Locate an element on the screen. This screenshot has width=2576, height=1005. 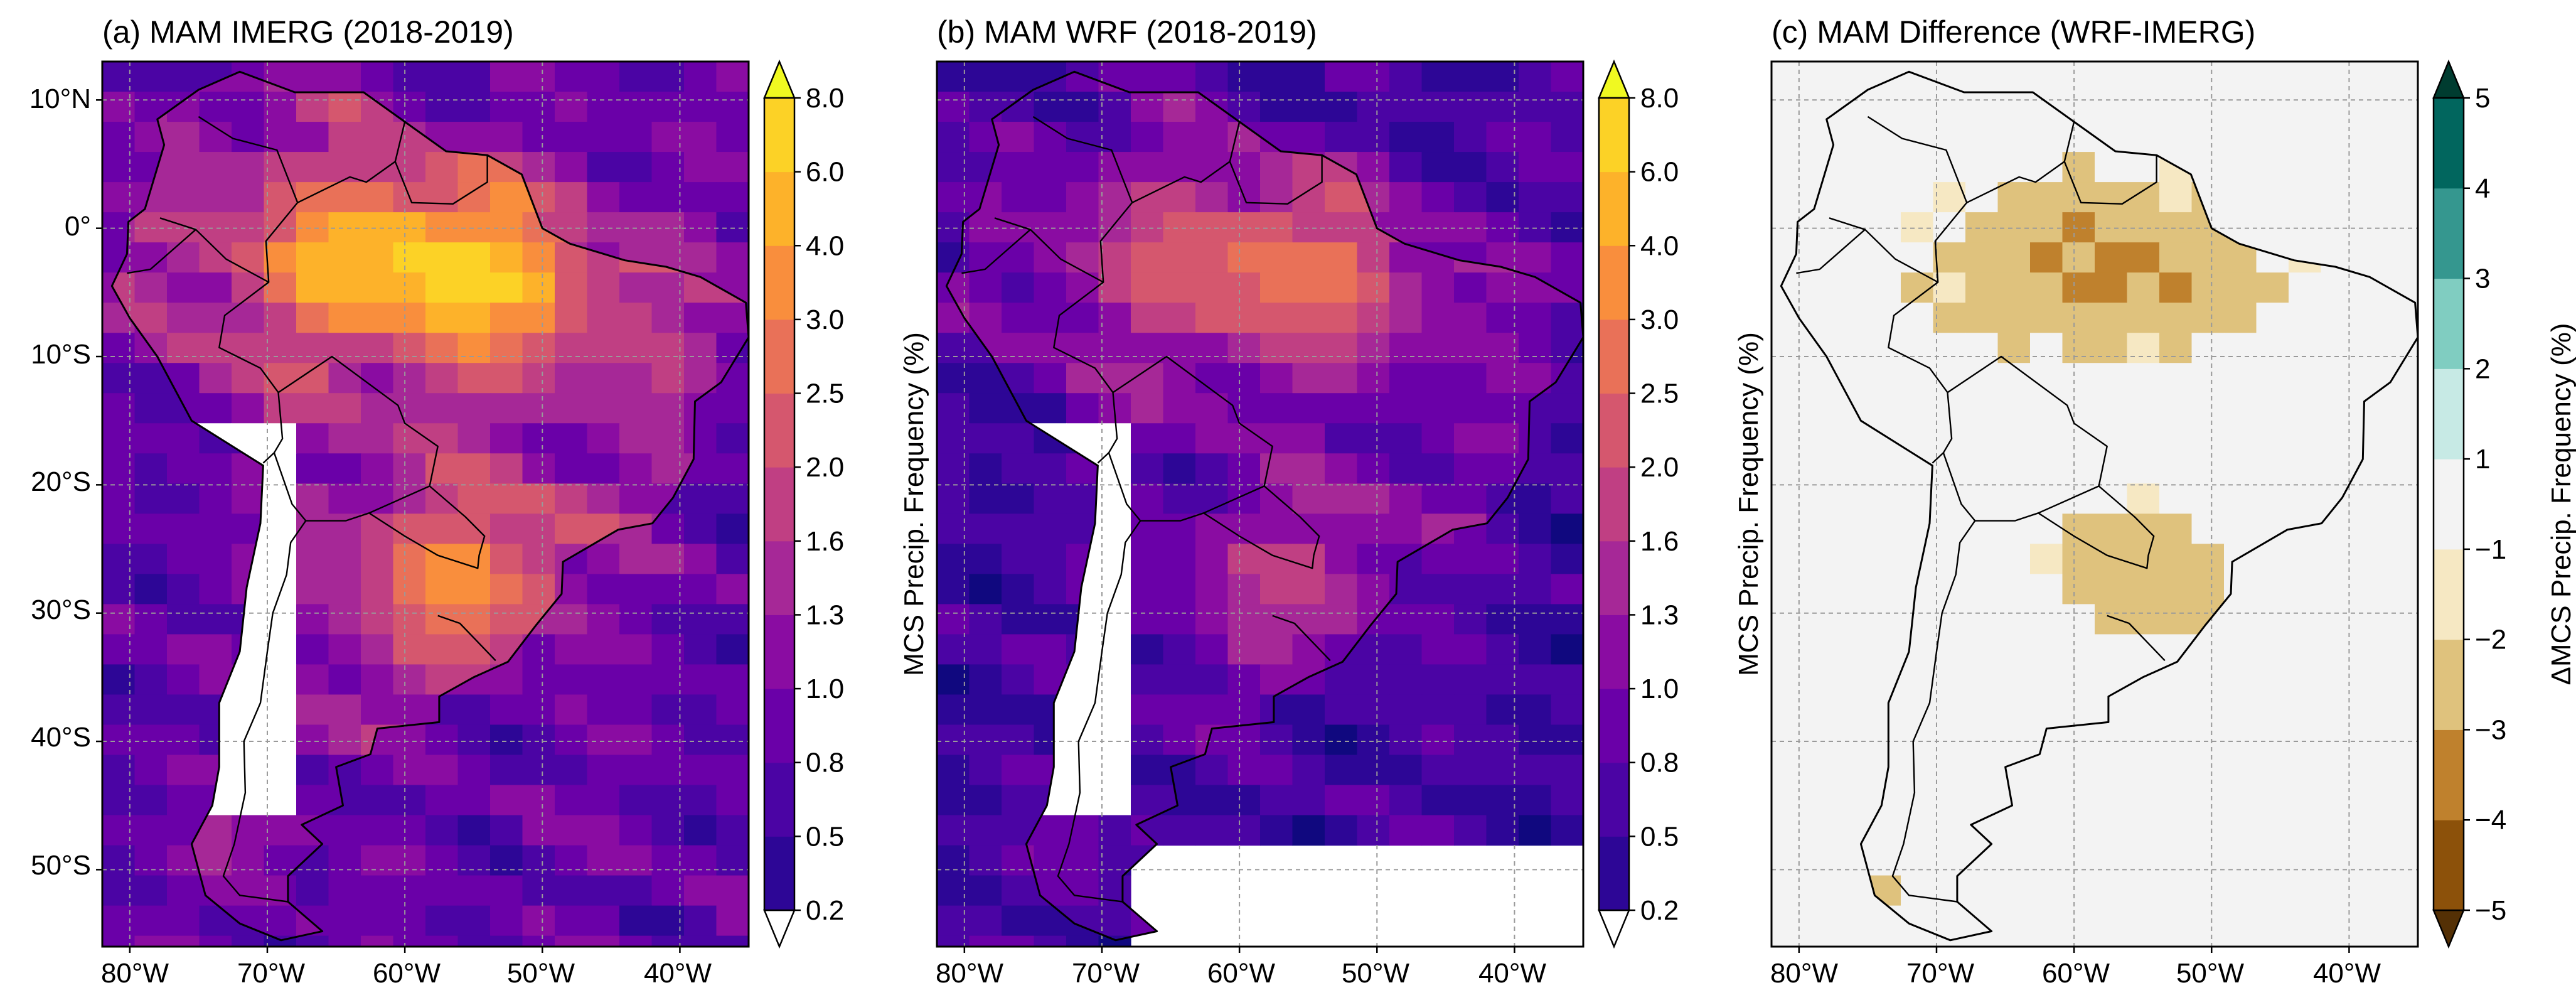
colorbar-segment is located at coordinates (779, 577).